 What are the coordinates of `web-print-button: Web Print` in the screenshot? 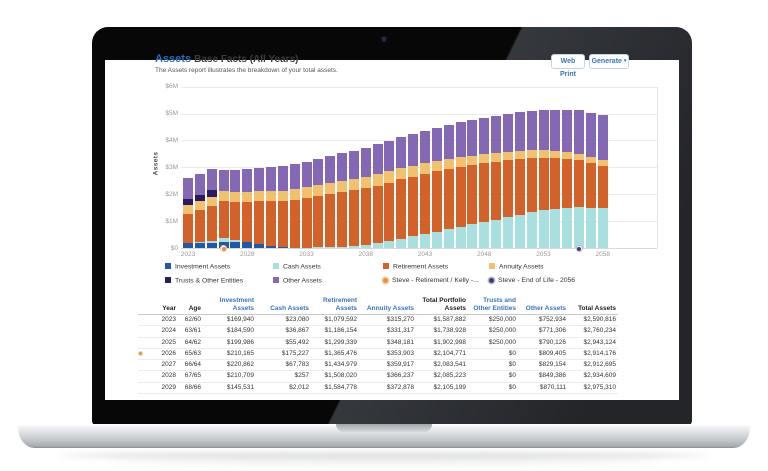 It's located at (568, 66).